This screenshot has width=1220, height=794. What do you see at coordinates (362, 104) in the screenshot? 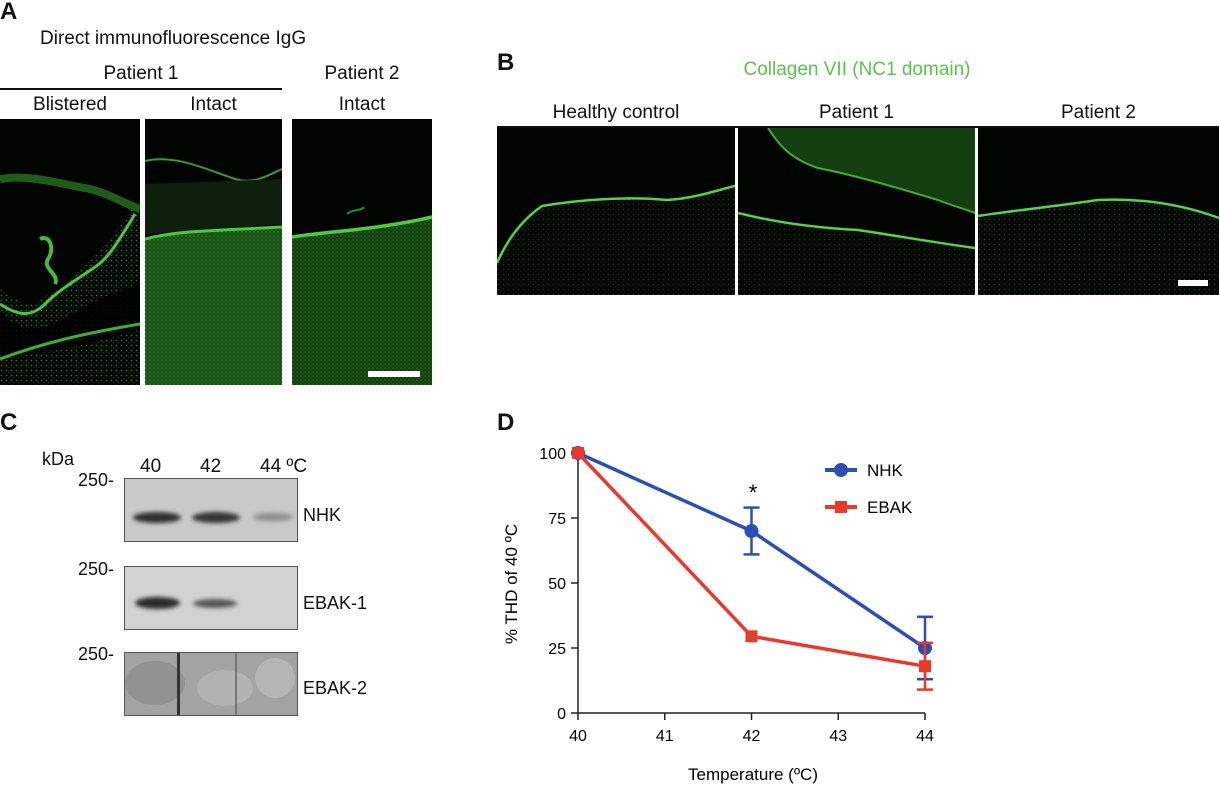
I see `panel-a-col3-label: Intact` at bounding box center [362, 104].